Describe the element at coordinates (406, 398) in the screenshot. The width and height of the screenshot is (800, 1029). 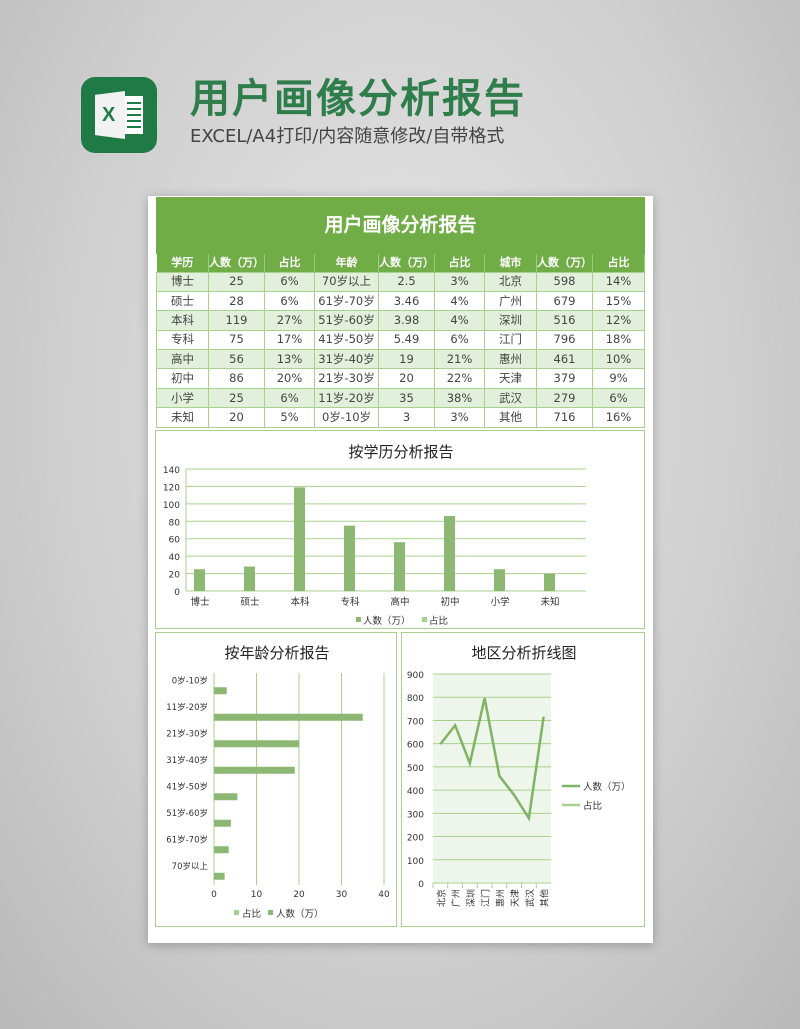
I see `table-cell: 35` at that location.